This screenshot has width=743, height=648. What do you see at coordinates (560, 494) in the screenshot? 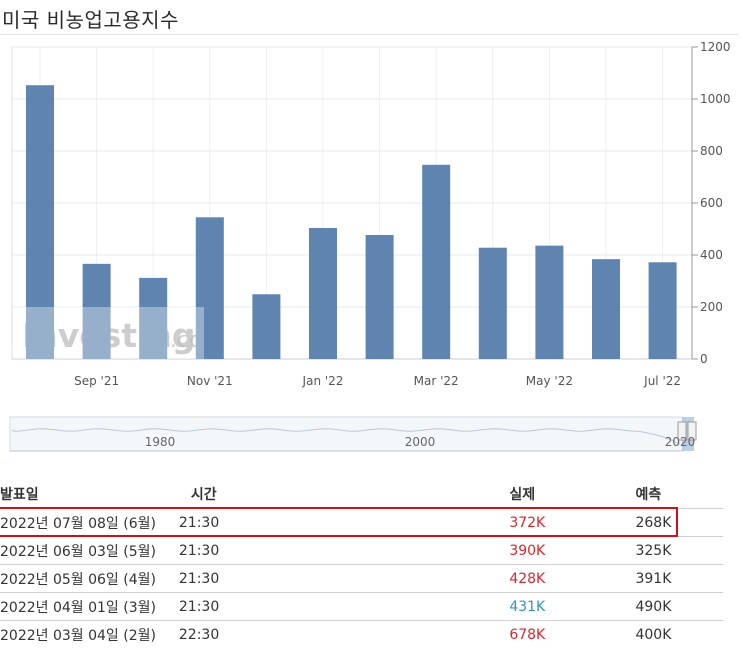
I see `header-actual: 실제` at bounding box center [560, 494].